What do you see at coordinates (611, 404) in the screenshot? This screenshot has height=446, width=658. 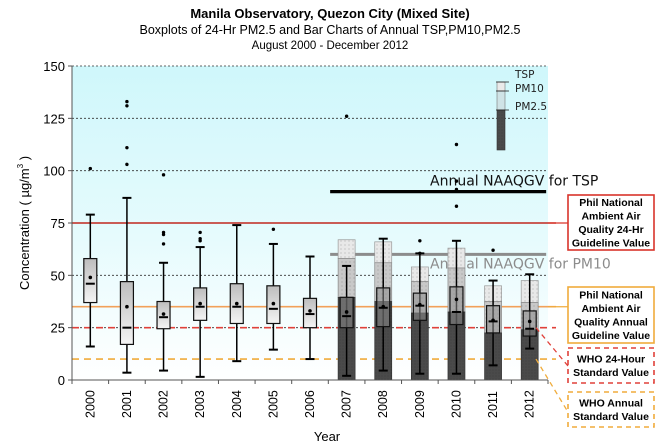 I see `annotation-text-3-0: WHO Annual` at bounding box center [611, 404].